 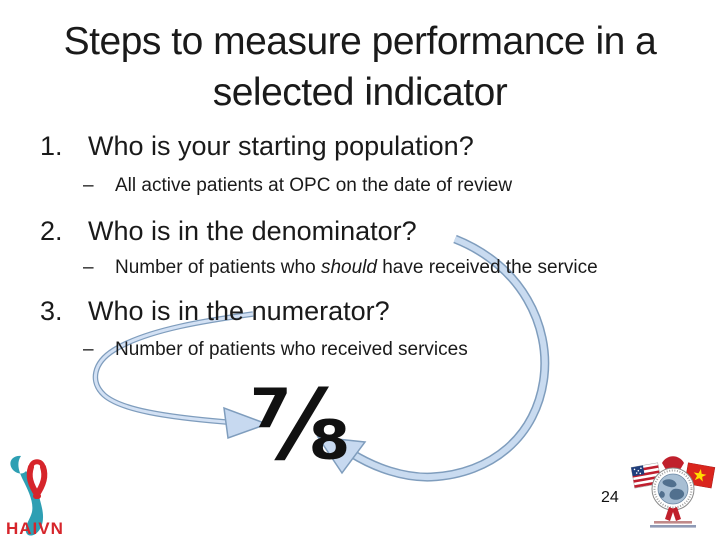 What do you see at coordinates (433, 358) in the screenshot?
I see `curved-arrow-denominator-to-fraction` at bounding box center [433, 358].